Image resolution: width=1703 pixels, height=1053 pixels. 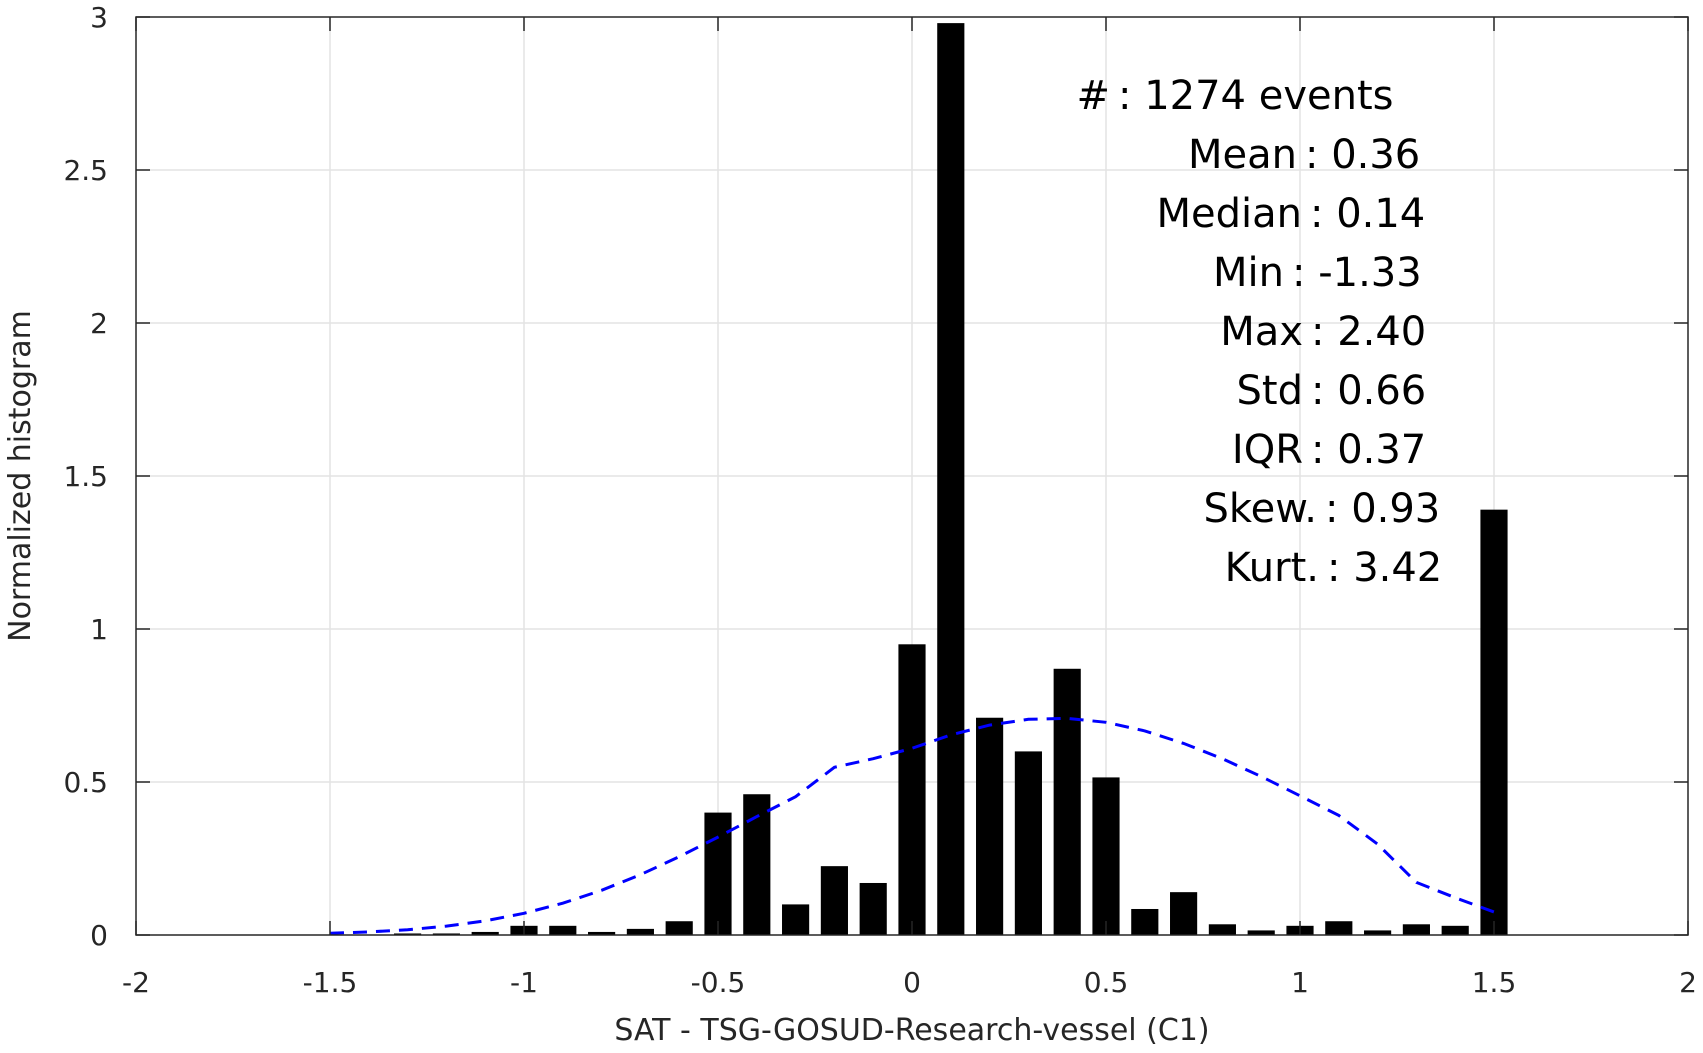 What do you see at coordinates (1357, 273) in the screenshot?
I see `stat-value: : -1.33` at bounding box center [1357, 273].